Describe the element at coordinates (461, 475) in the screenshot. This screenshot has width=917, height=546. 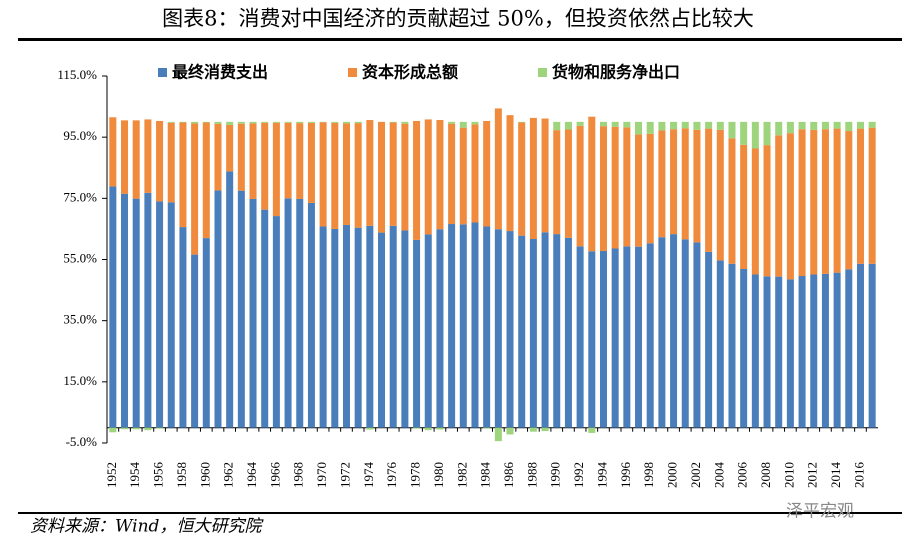
I see `x-tick-label: 1982` at that location.